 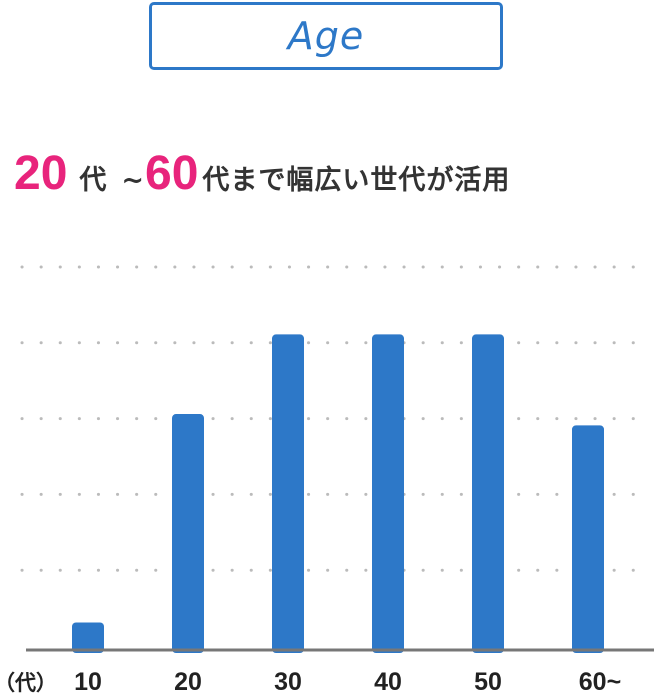 What do you see at coordinates (88, 681) in the screenshot?
I see `x-tick-label: 10` at bounding box center [88, 681].